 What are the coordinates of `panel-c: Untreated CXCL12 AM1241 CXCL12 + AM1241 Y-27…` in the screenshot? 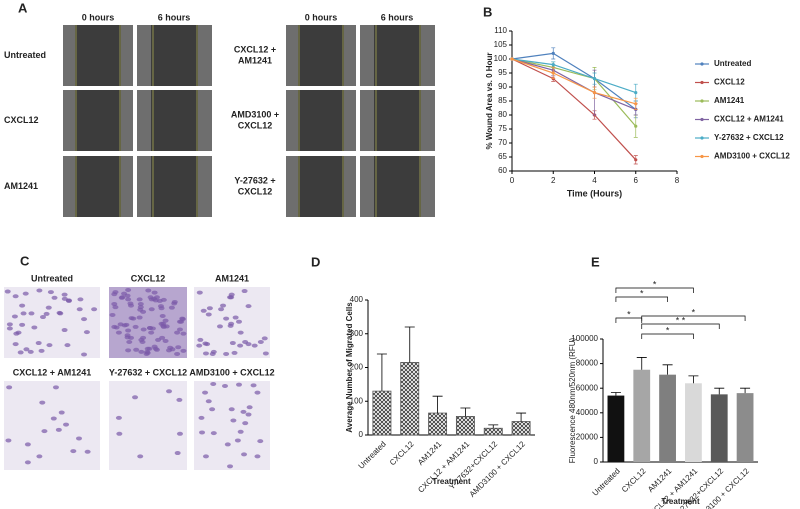 It's located at (139, 371).